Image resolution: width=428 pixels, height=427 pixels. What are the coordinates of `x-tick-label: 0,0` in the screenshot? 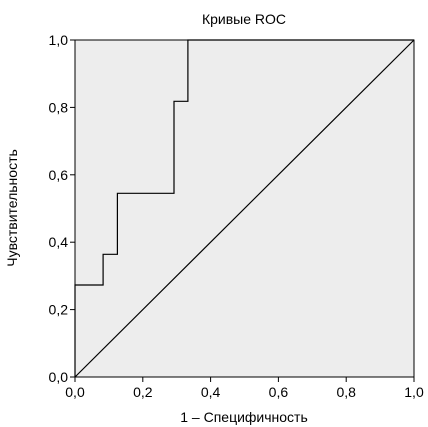 It's located at (75, 392).